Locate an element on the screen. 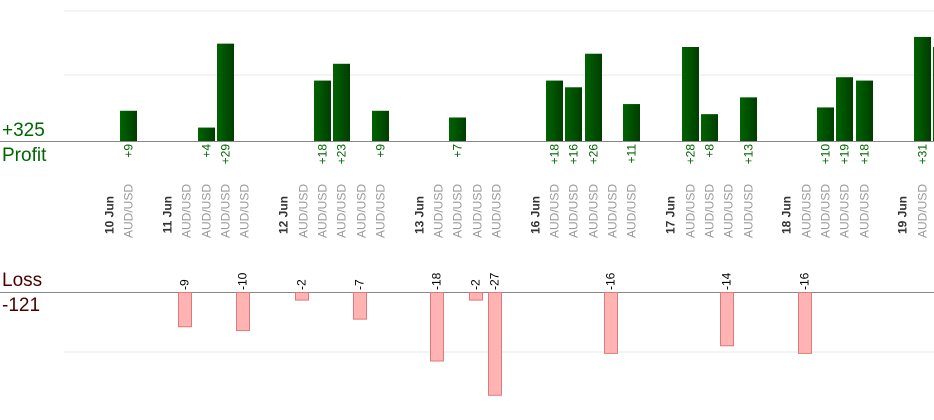  loss-value-label: -18 is located at coordinates (437, 281).